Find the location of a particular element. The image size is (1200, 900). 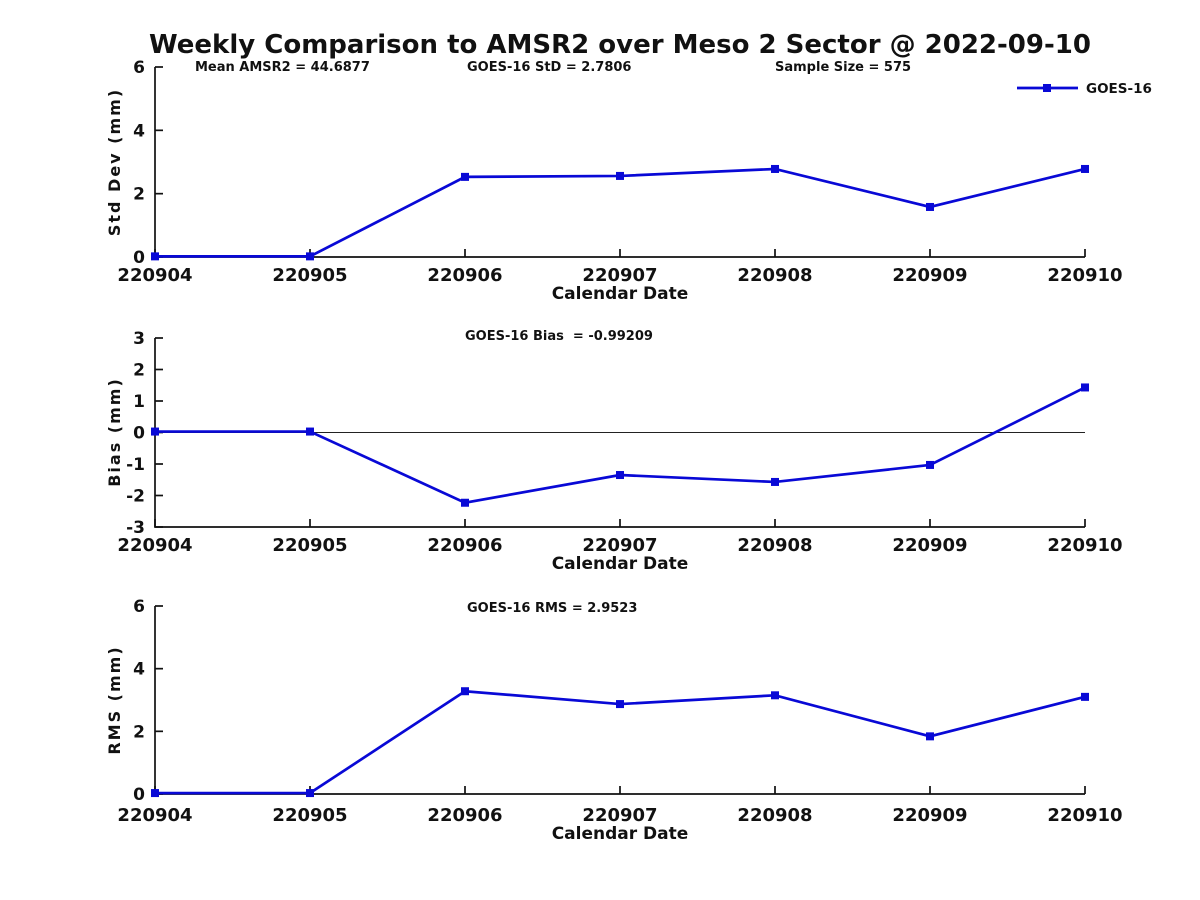

annotation-goes16-std: GOES-16 StD = 2.7806 is located at coordinates (549, 67).